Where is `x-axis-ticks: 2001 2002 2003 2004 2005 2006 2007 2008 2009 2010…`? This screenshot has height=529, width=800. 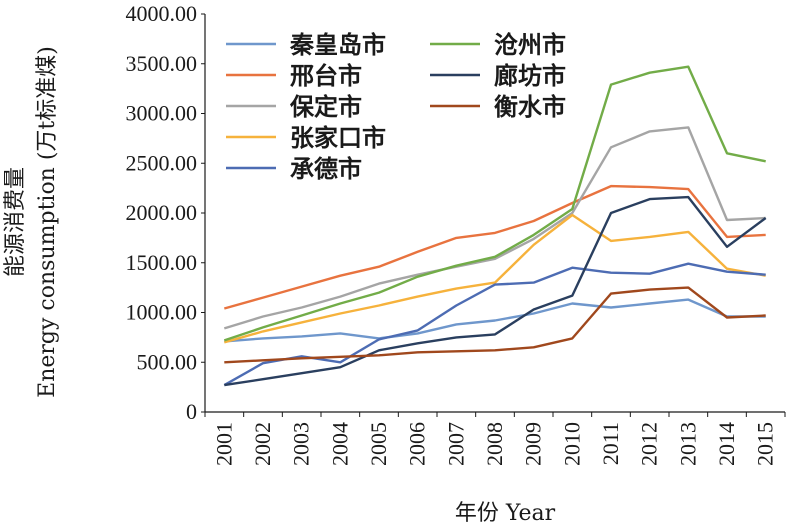
x-axis-ticks: 2001 2002 2003 2004 2005 2006 2007 2008 2009 2010… is located at coordinates (495, 439).